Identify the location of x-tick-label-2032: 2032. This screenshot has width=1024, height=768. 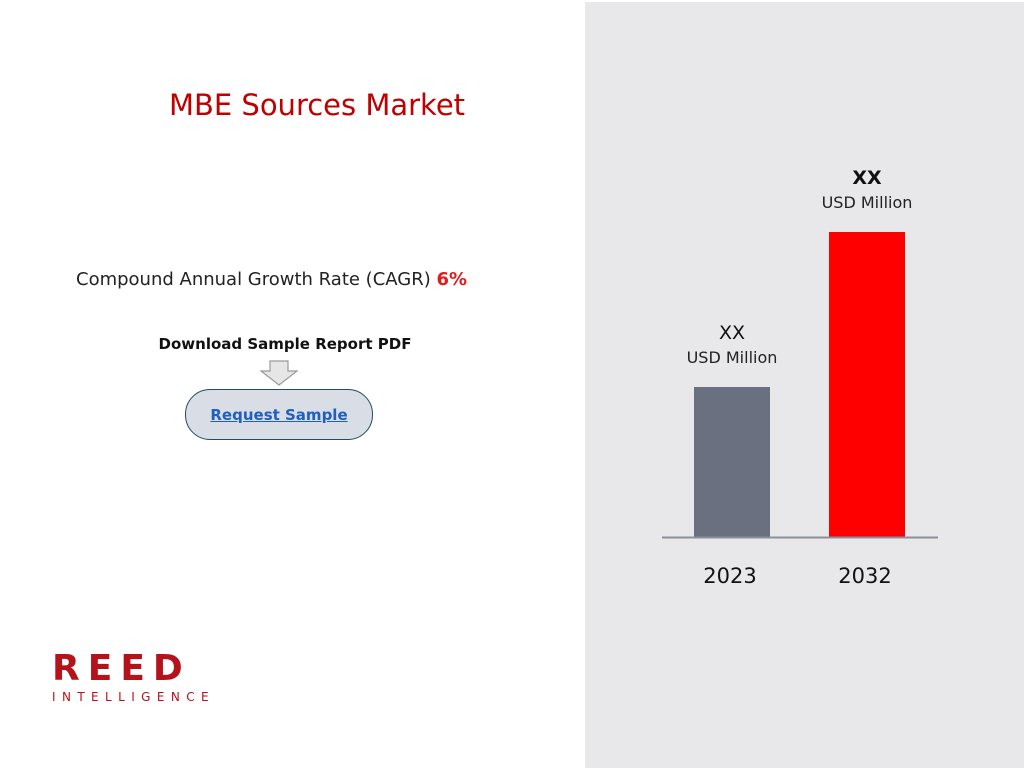
(864, 576).